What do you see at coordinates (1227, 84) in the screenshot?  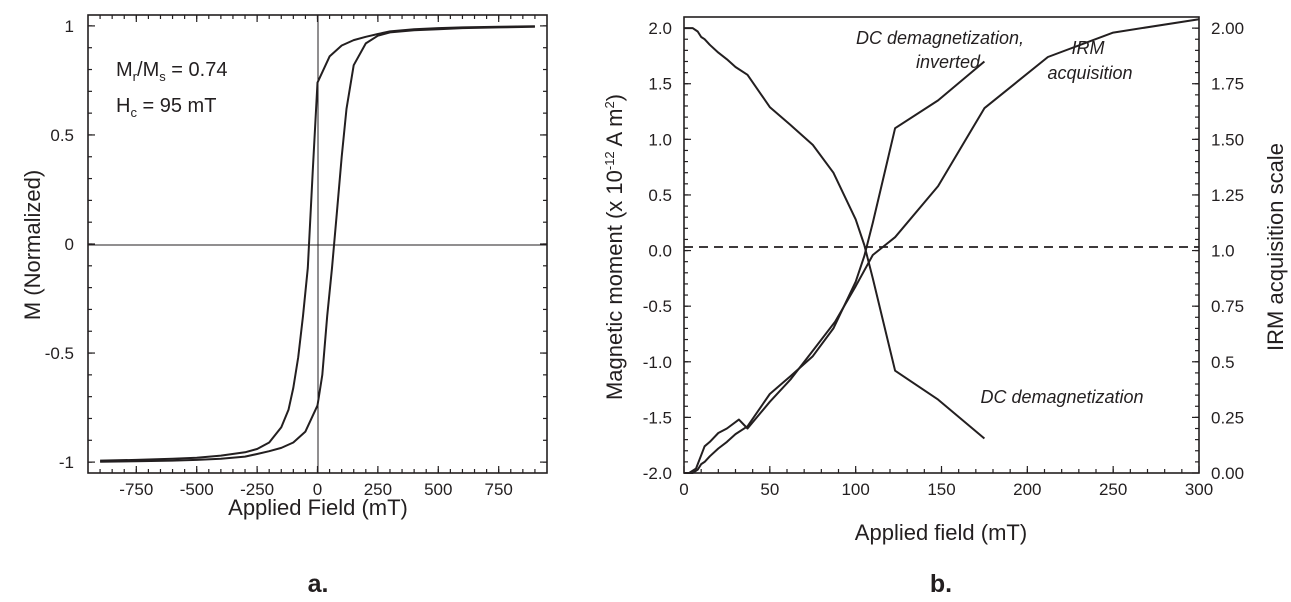 I see `y2-tick-label-b: 1.75` at bounding box center [1227, 84].